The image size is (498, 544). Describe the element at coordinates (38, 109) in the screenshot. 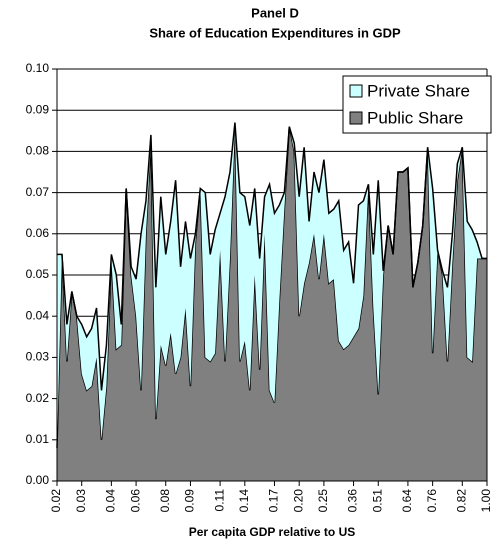

I see `y-tick-label: 0.09` at that location.